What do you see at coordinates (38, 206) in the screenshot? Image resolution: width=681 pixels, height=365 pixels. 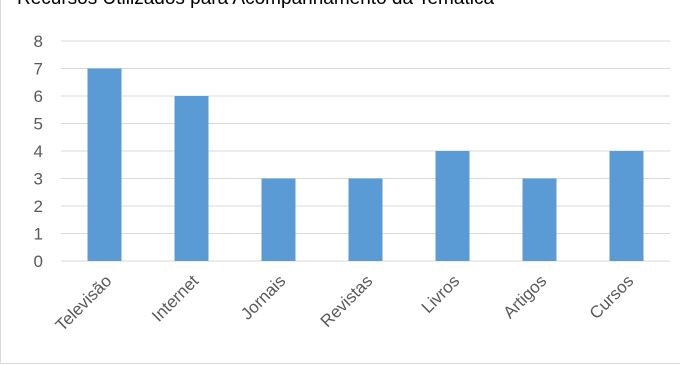 I see `y-tick-label: 2` at bounding box center [38, 206].